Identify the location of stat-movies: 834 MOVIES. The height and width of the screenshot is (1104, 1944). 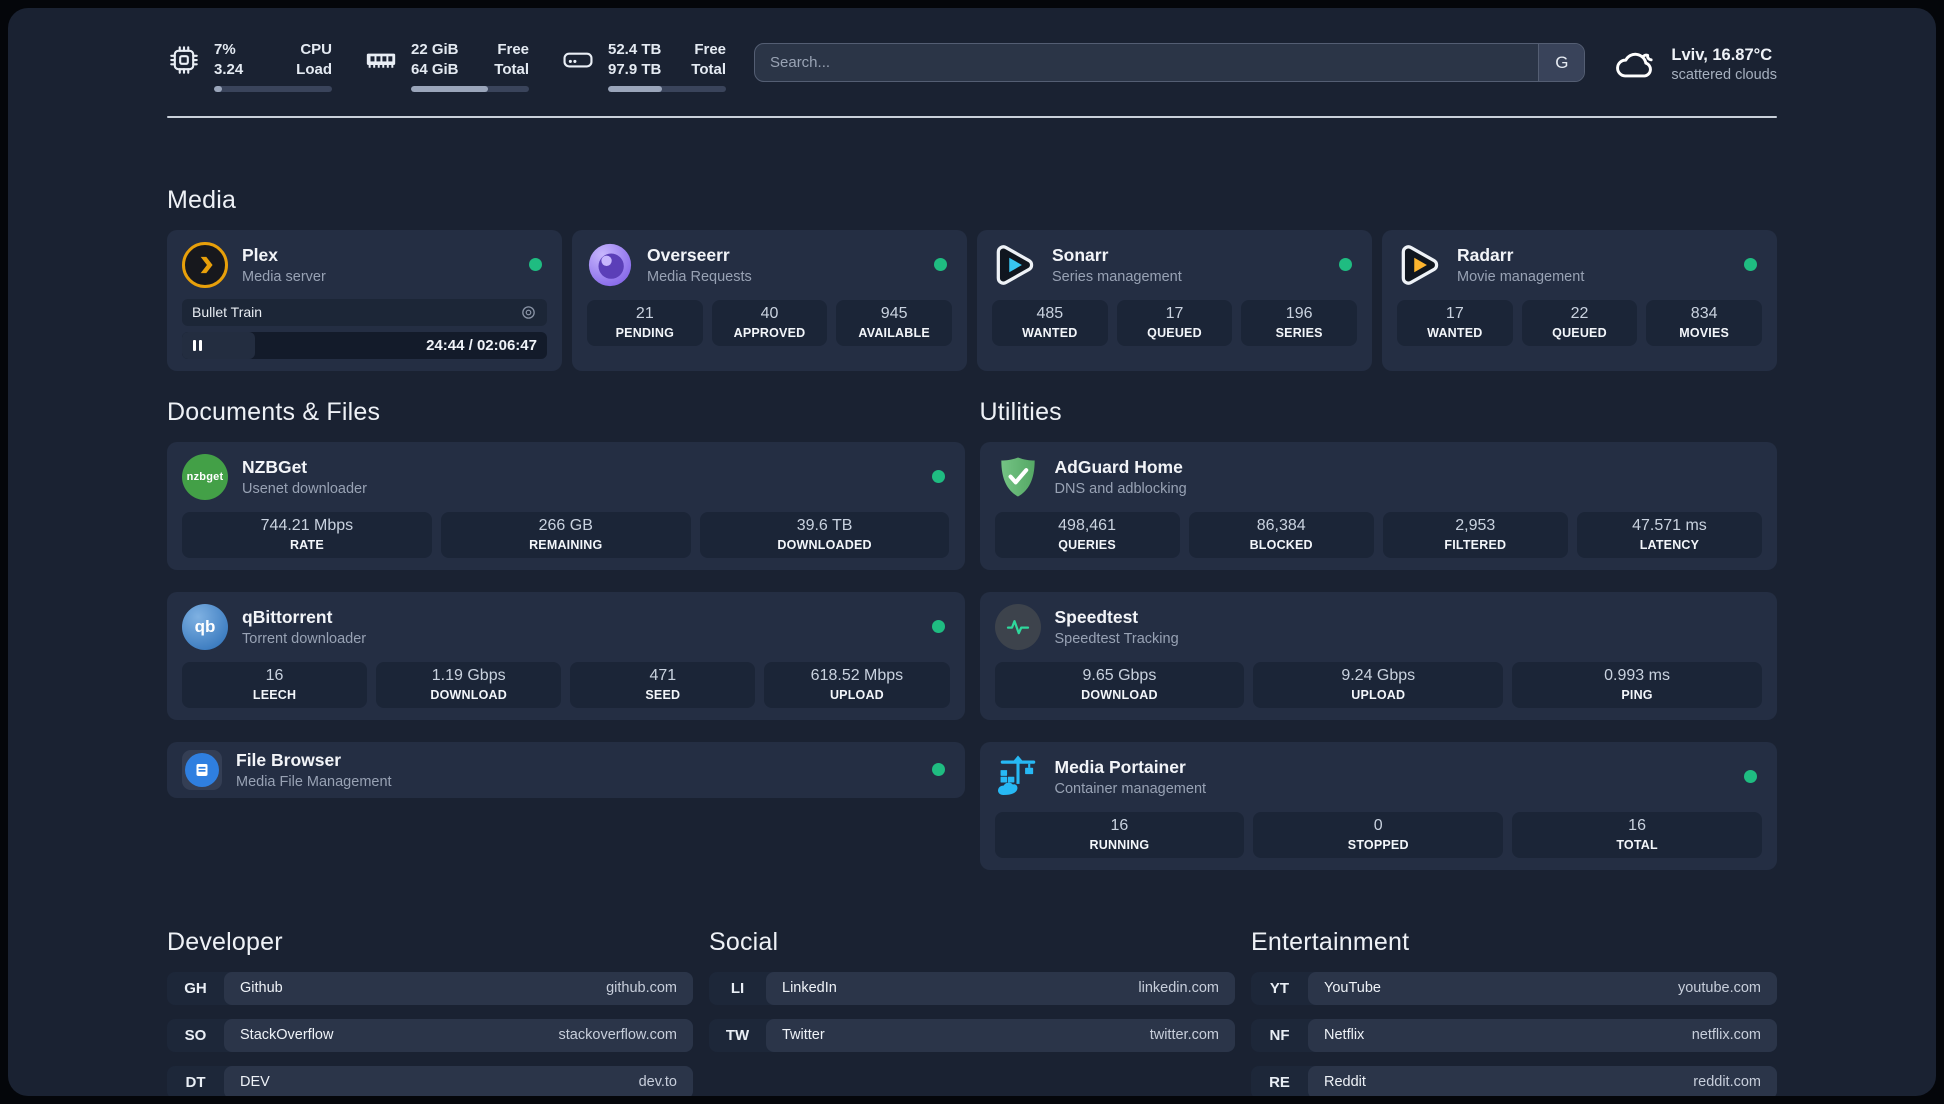
(1704, 322).